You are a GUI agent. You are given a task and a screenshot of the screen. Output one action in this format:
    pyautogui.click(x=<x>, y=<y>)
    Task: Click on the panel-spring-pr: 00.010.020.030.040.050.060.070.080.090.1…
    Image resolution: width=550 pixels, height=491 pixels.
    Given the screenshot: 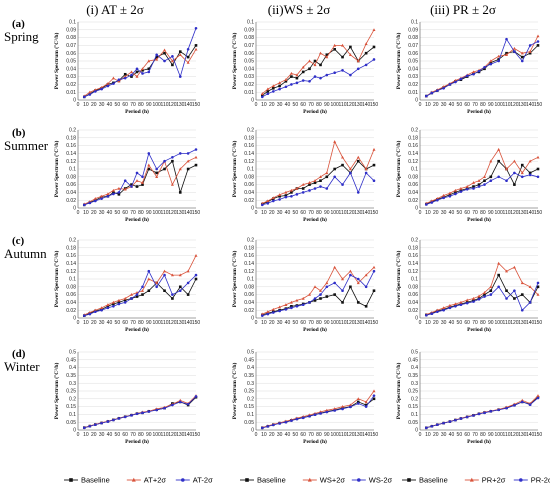 What is the action you would take?
    pyautogui.click(x=468, y=67)
    